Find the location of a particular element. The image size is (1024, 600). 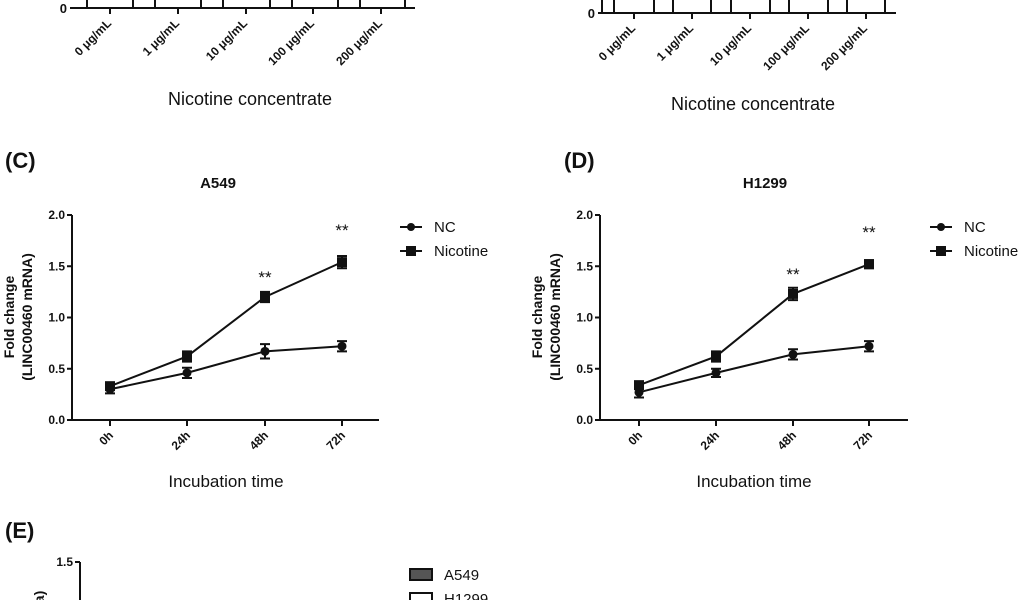

chart-title: H1299 is located at coordinates (765, 183).